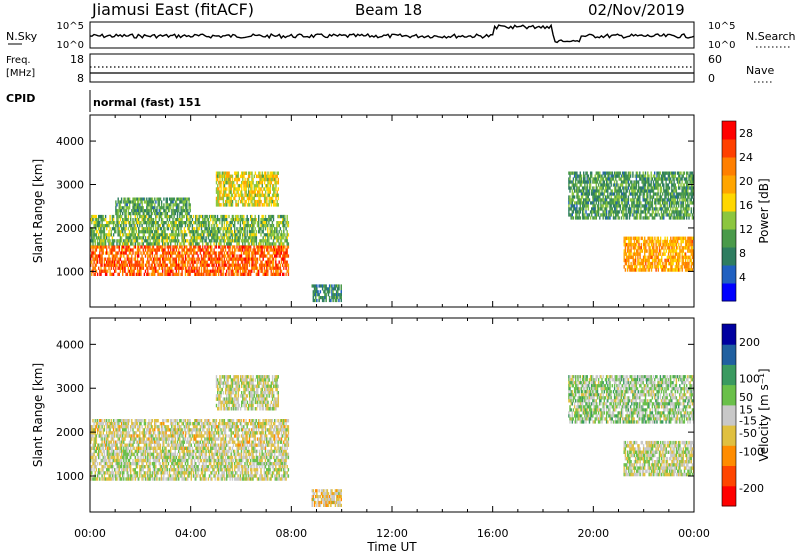  Describe the element at coordinates (20, 98) in the screenshot. I see `cpid-label: CPID` at that location.